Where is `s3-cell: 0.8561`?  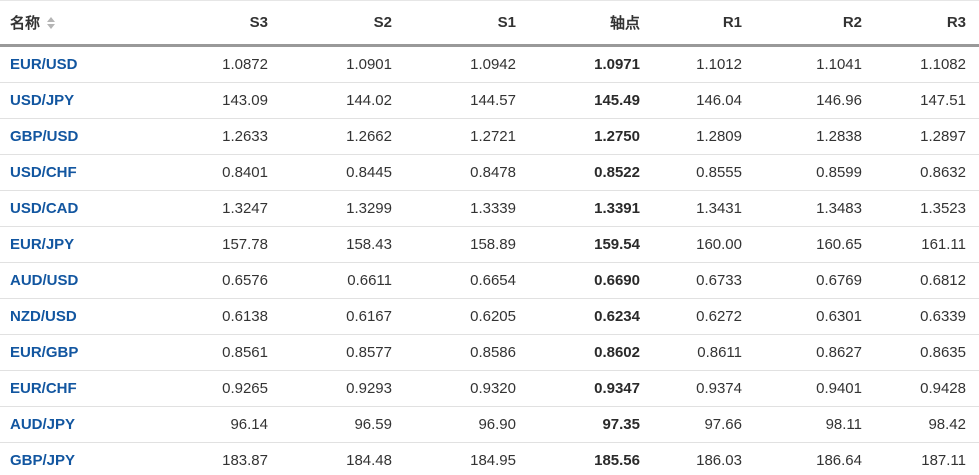 s3-cell: 0.8561 is located at coordinates (231, 352).